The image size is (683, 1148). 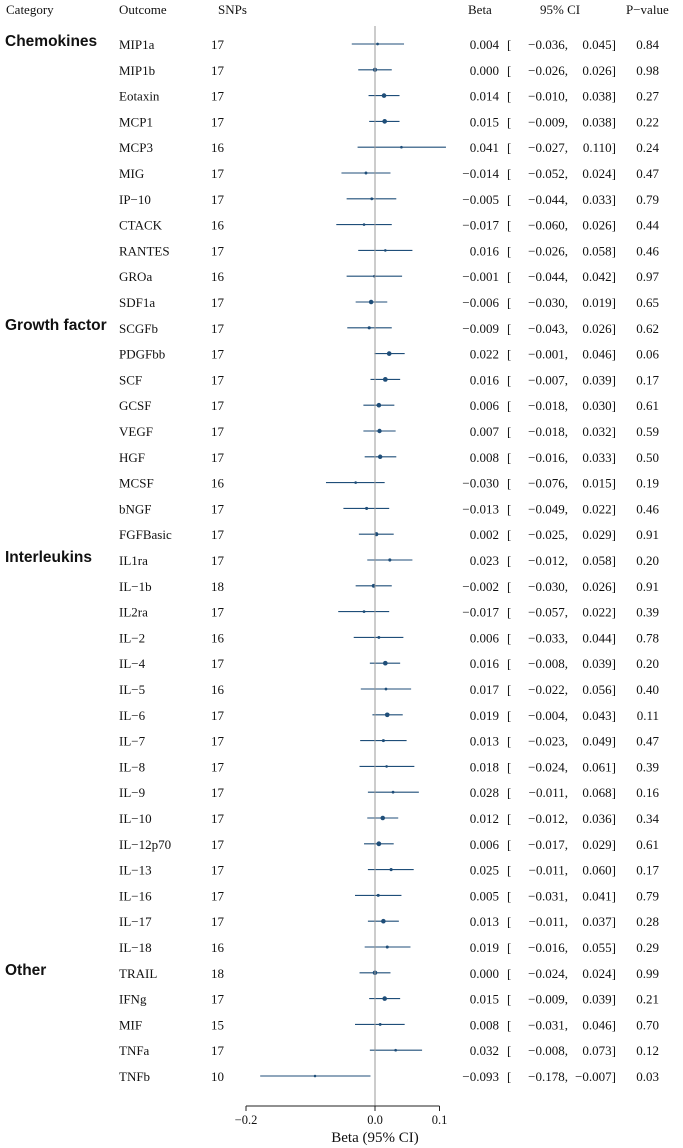 What do you see at coordinates (599, 895) in the screenshot?
I see `ci-upper-value: 0.041]` at bounding box center [599, 895].